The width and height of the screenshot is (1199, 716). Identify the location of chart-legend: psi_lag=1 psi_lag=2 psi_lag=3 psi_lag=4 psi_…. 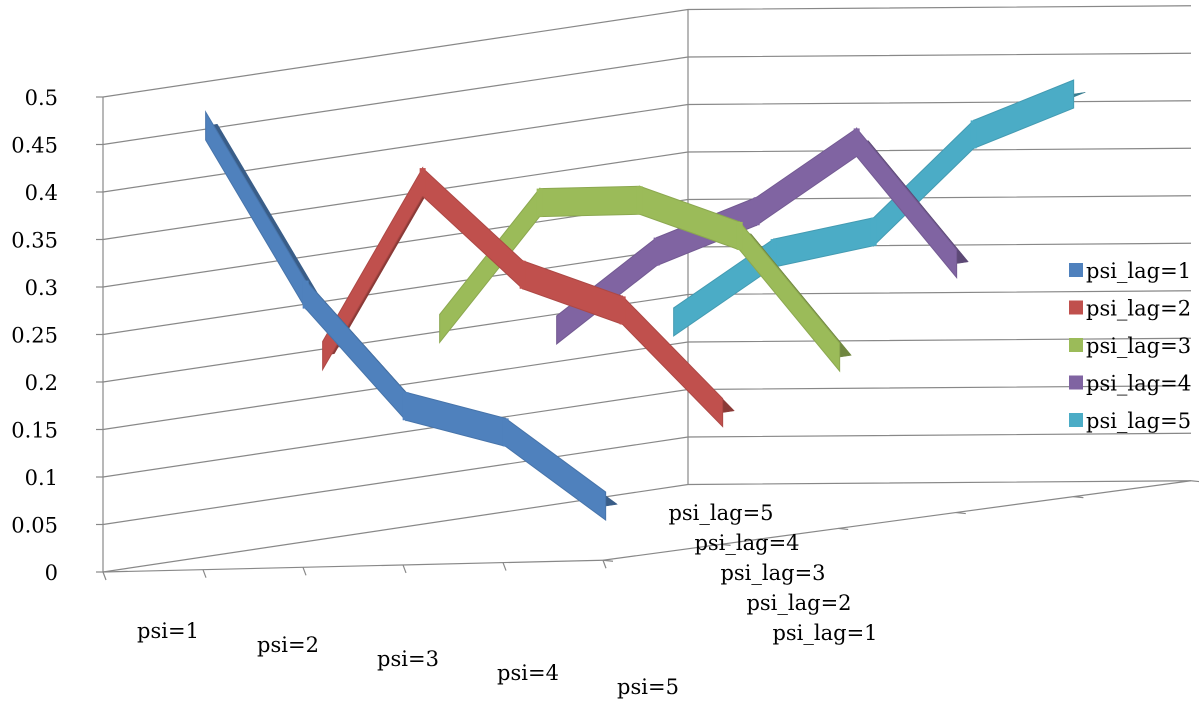
(1130, 346).